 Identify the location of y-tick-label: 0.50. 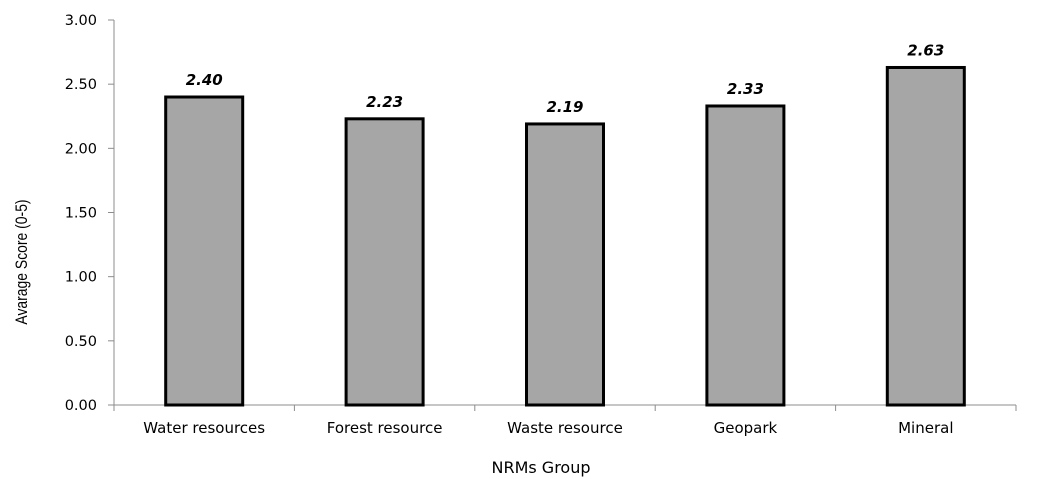
(81, 342).